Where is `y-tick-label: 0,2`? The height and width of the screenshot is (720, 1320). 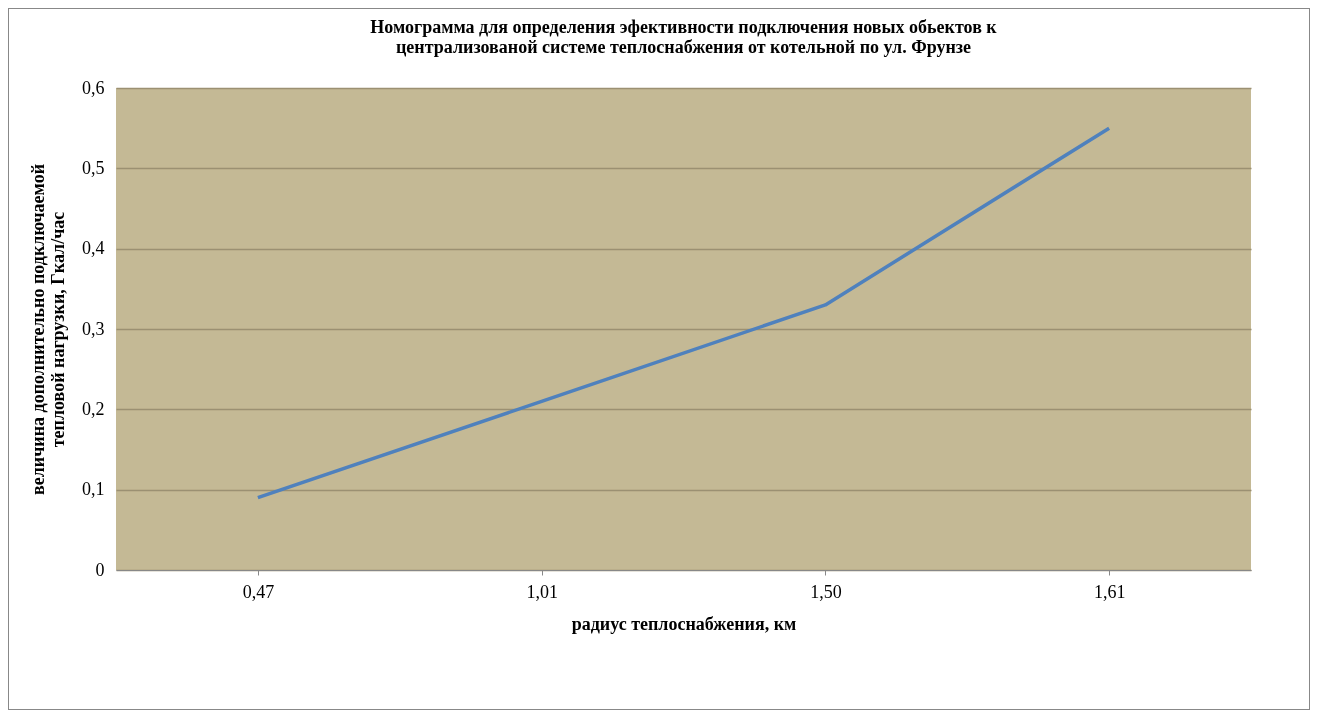 y-tick-label: 0,2 is located at coordinates (93, 408).